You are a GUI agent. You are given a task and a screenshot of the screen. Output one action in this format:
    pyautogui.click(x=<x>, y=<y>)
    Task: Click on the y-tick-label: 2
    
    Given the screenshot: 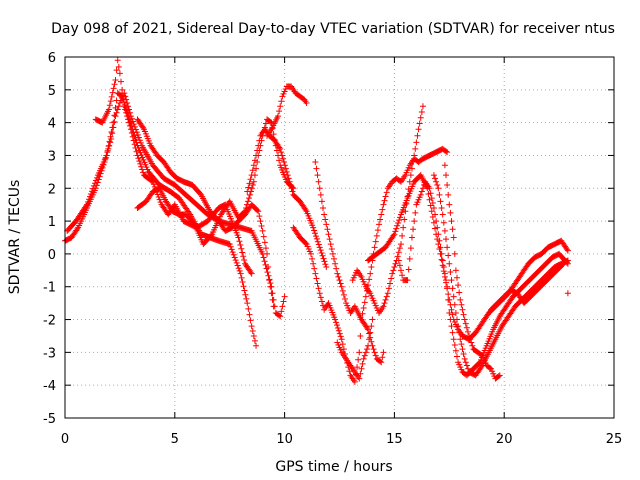 What is the action you would take?
    pyautogui.click(x=52, y=189)
    